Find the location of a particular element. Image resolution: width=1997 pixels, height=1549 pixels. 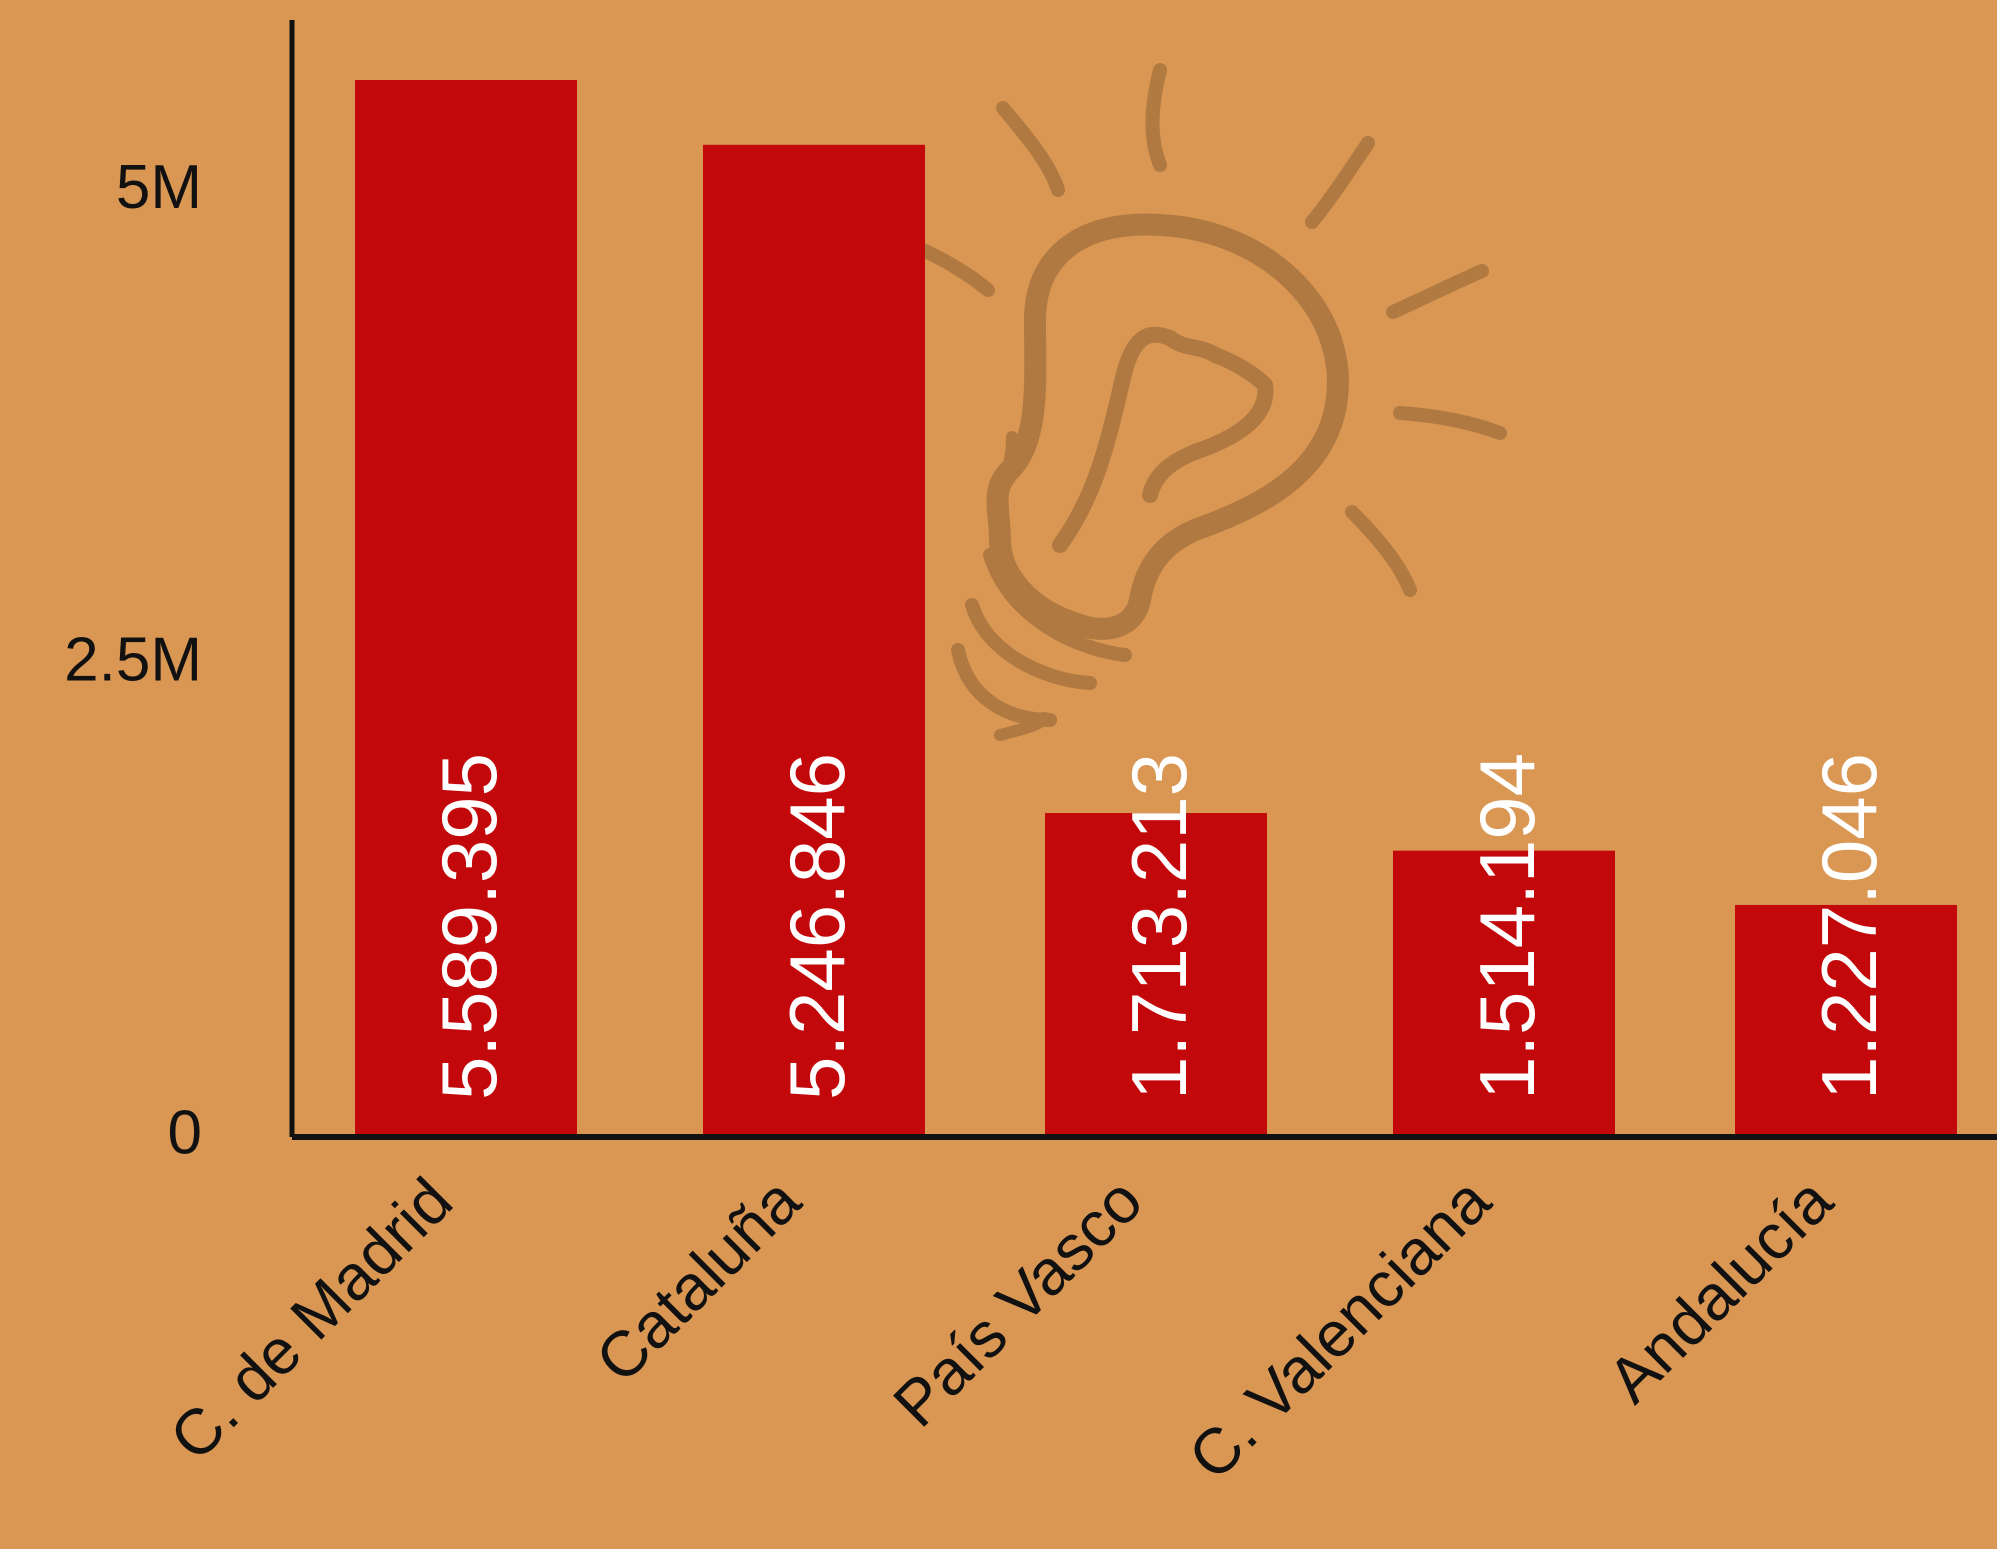

bar-value-label: 1.713.213 is located at coordinates (1159, 926).